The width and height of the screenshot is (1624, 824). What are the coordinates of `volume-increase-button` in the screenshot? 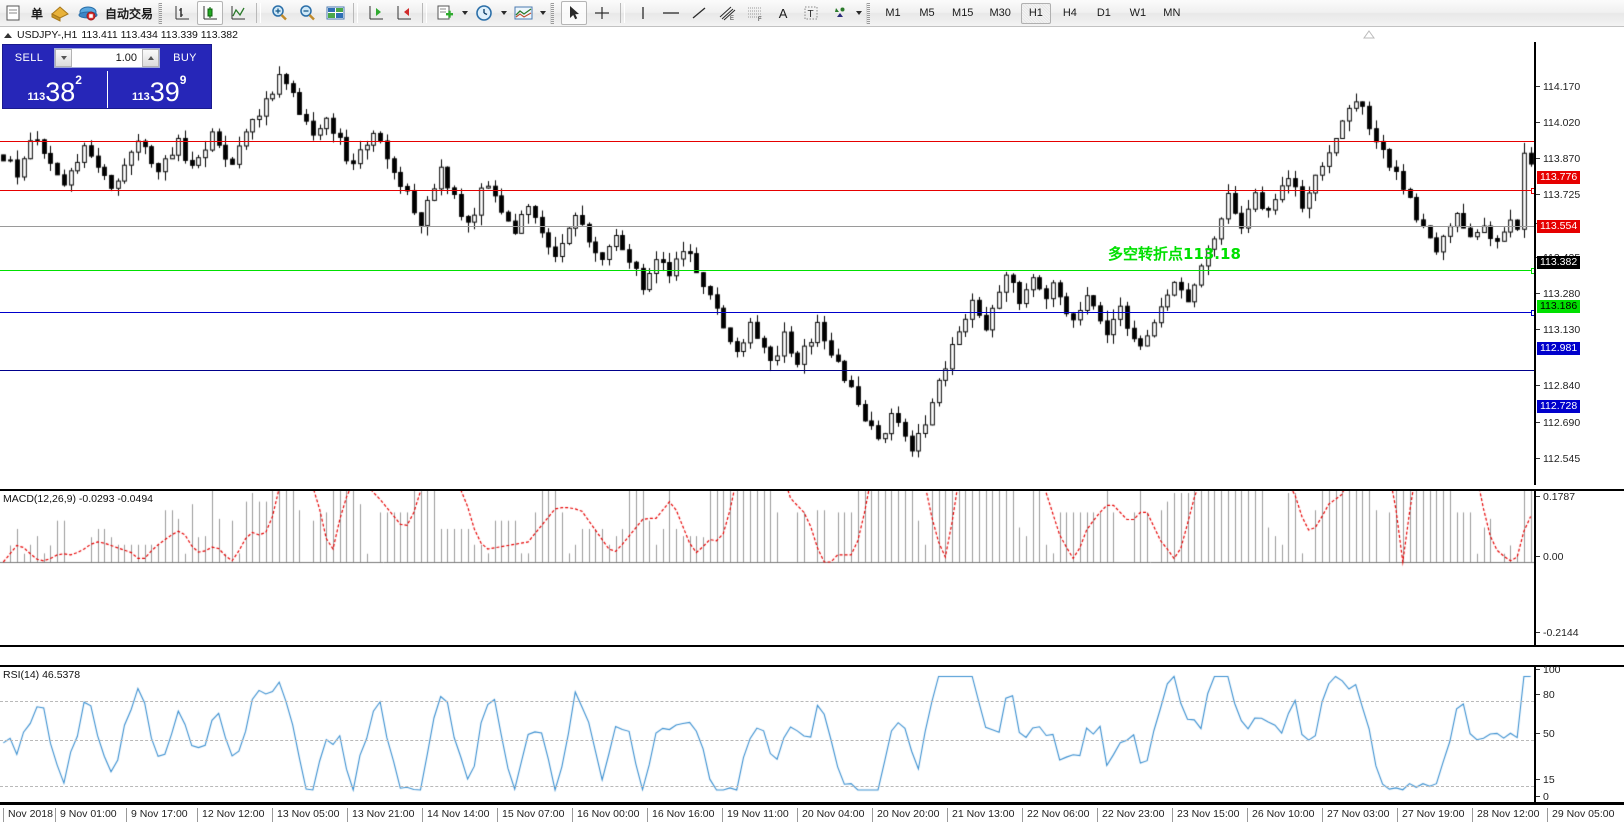 It's located at (150, 58).